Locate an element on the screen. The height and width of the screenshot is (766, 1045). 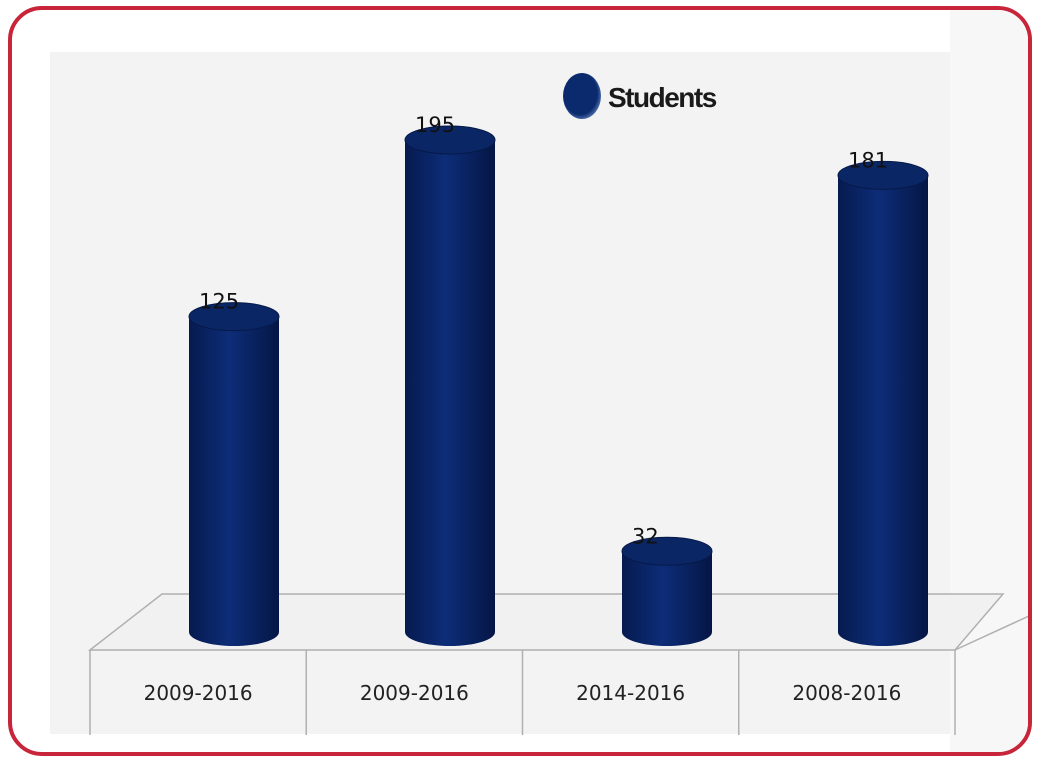
data-label: 181 is located at coordinates (868, 160).